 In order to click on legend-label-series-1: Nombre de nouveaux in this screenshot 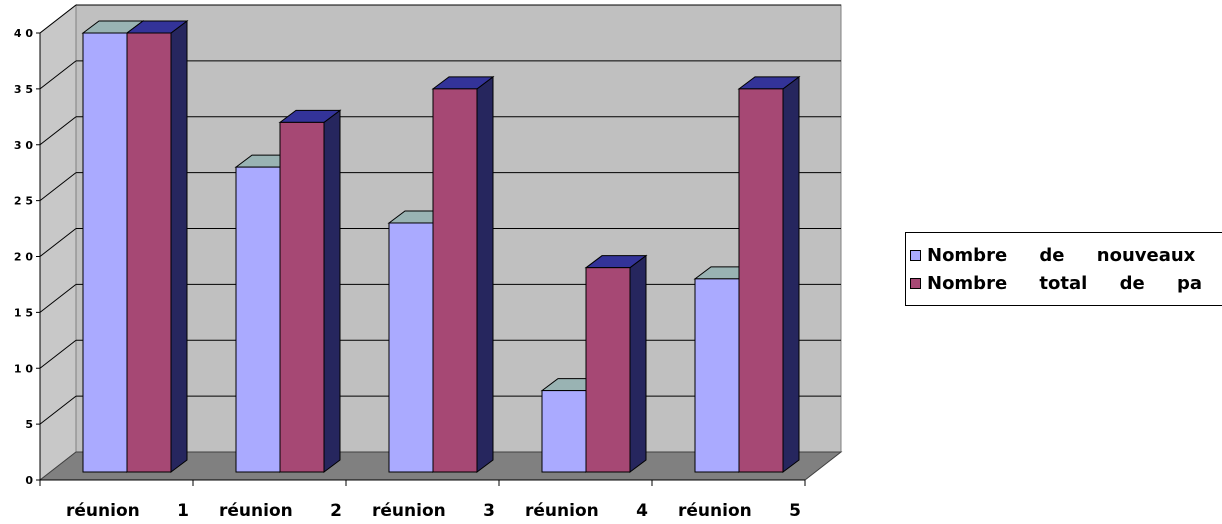, I will do `click(1061, 255)`.